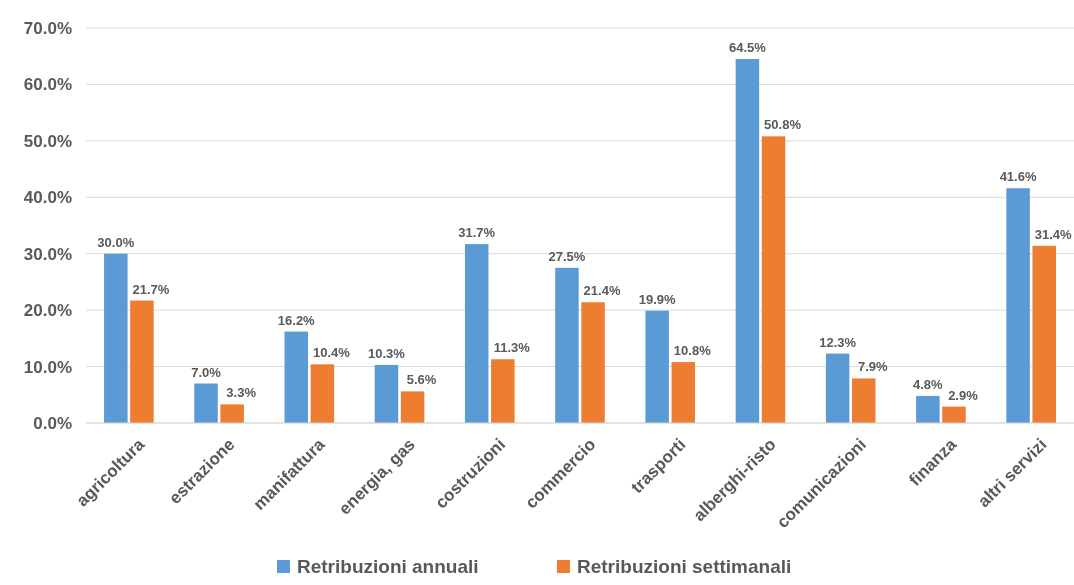 The width and height of the screenshot is (1074, 585). I want to click on data-label: 5.6%, so click(421, 380).